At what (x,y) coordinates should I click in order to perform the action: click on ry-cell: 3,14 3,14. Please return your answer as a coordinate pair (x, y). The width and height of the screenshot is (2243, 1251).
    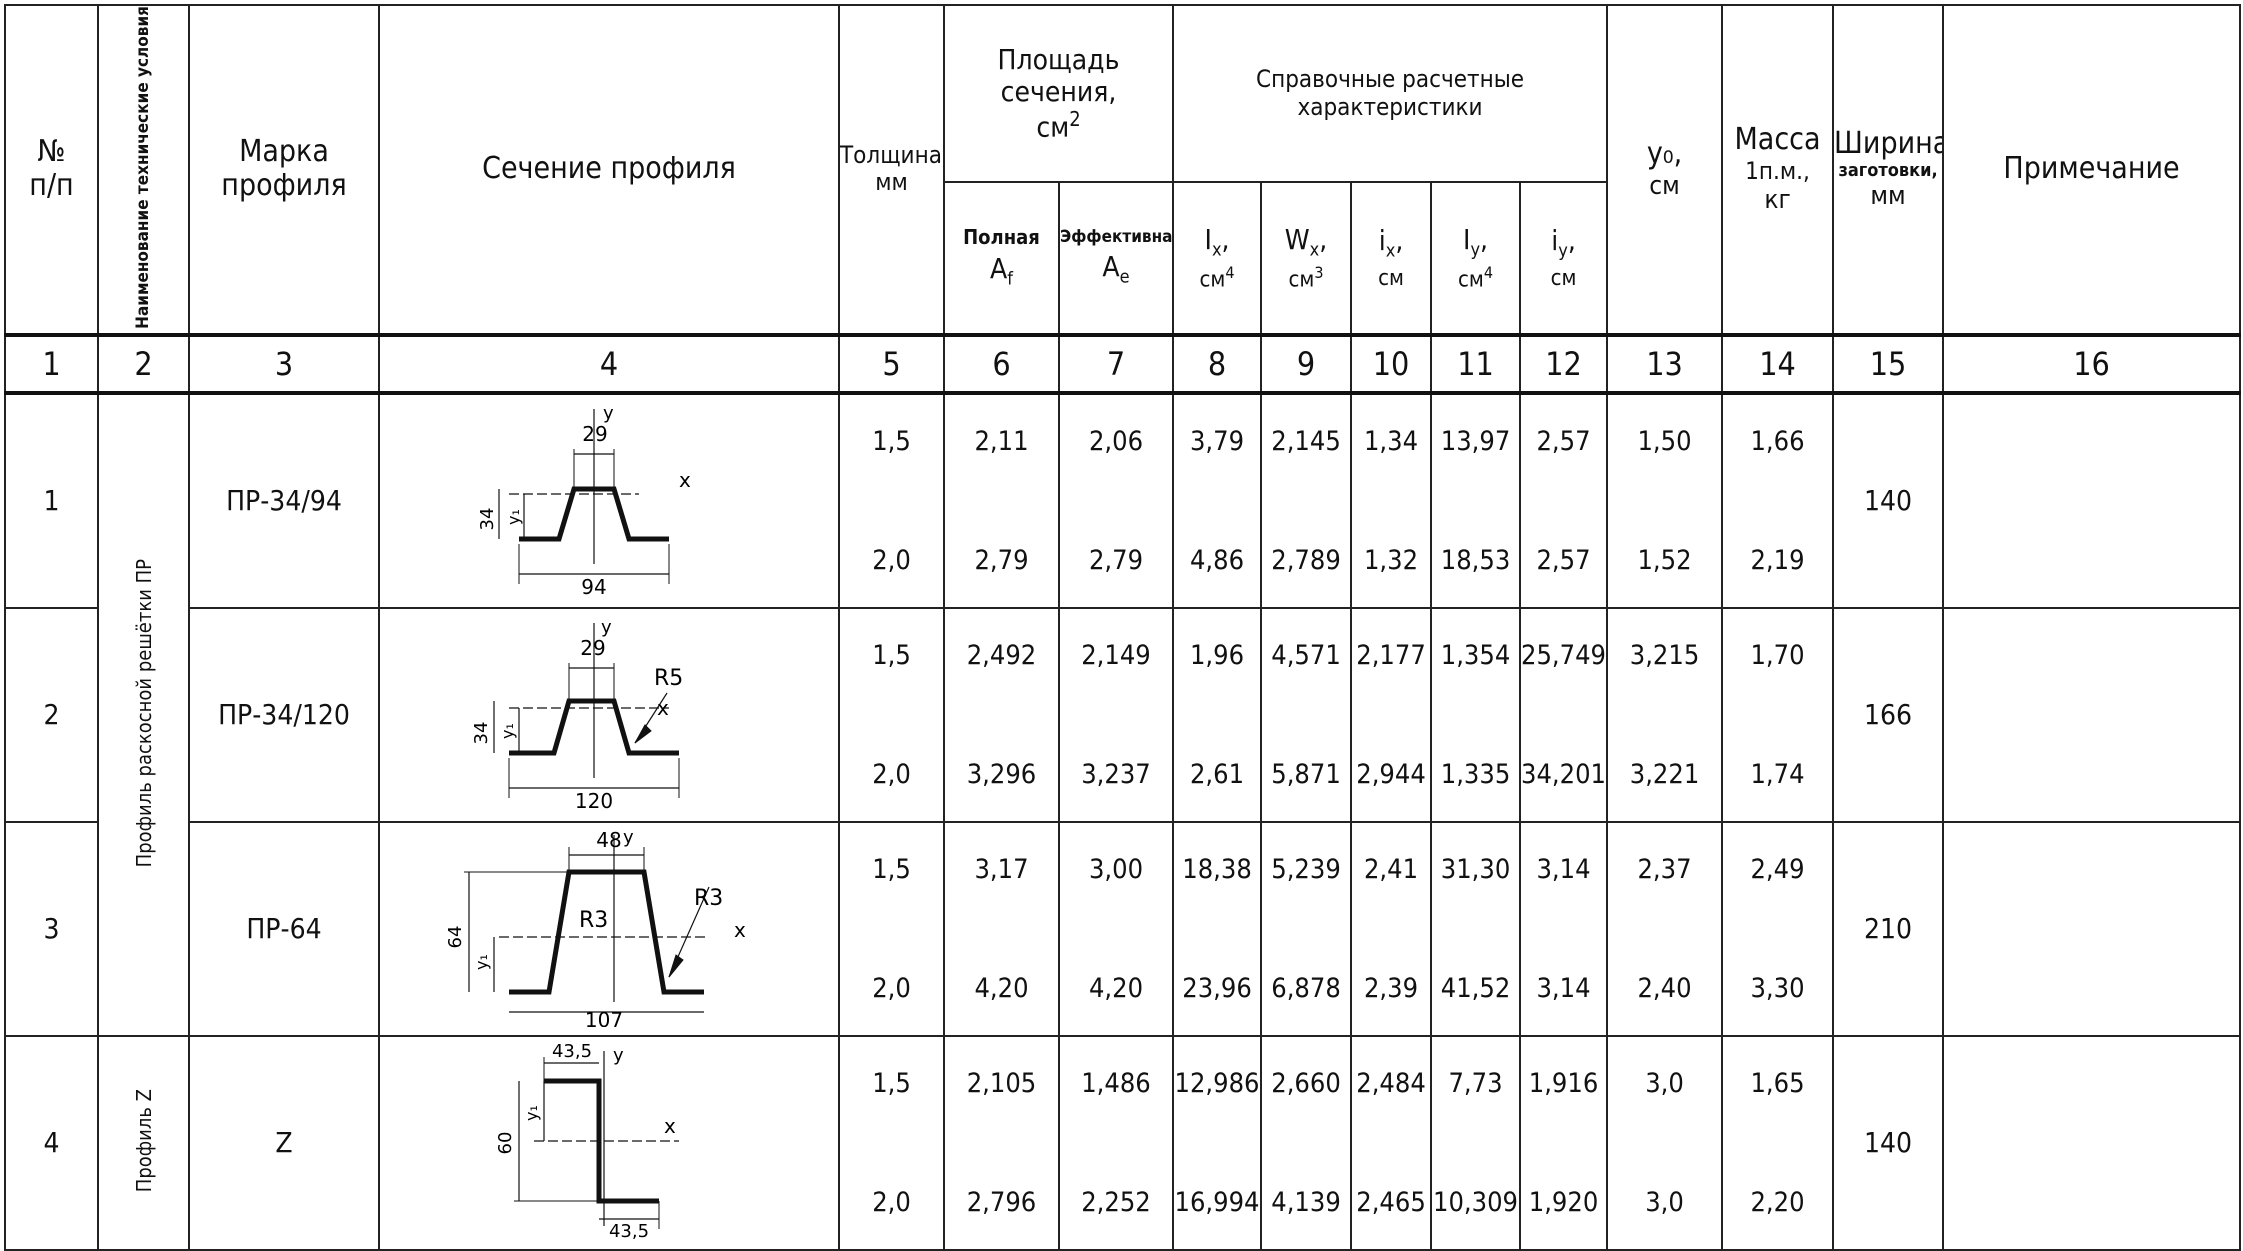
    Looking at the image, I should click on (1564, 928).